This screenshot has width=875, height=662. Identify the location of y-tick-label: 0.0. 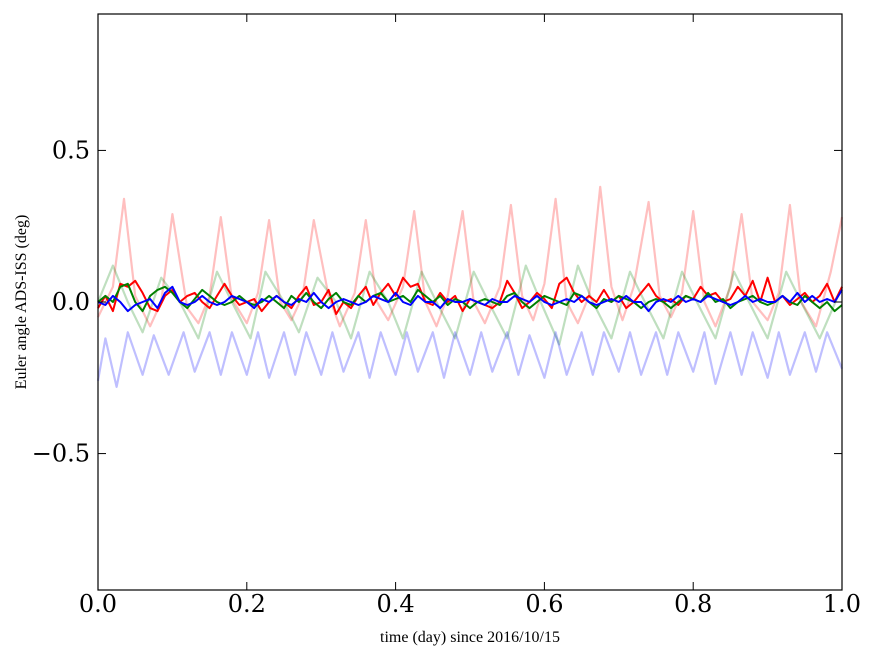
(71, 302).